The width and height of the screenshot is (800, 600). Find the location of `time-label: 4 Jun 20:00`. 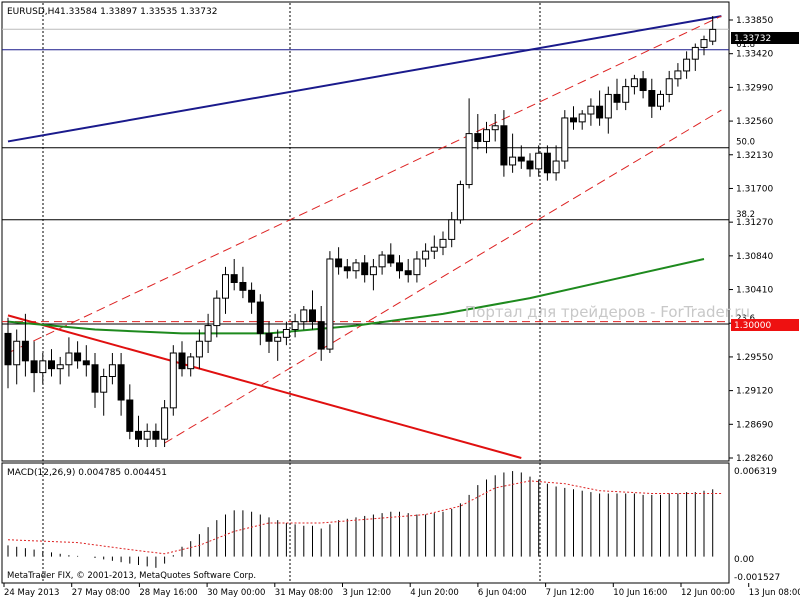

time-label: 4 Jun 20:00 is located at coordinates (434, 593).